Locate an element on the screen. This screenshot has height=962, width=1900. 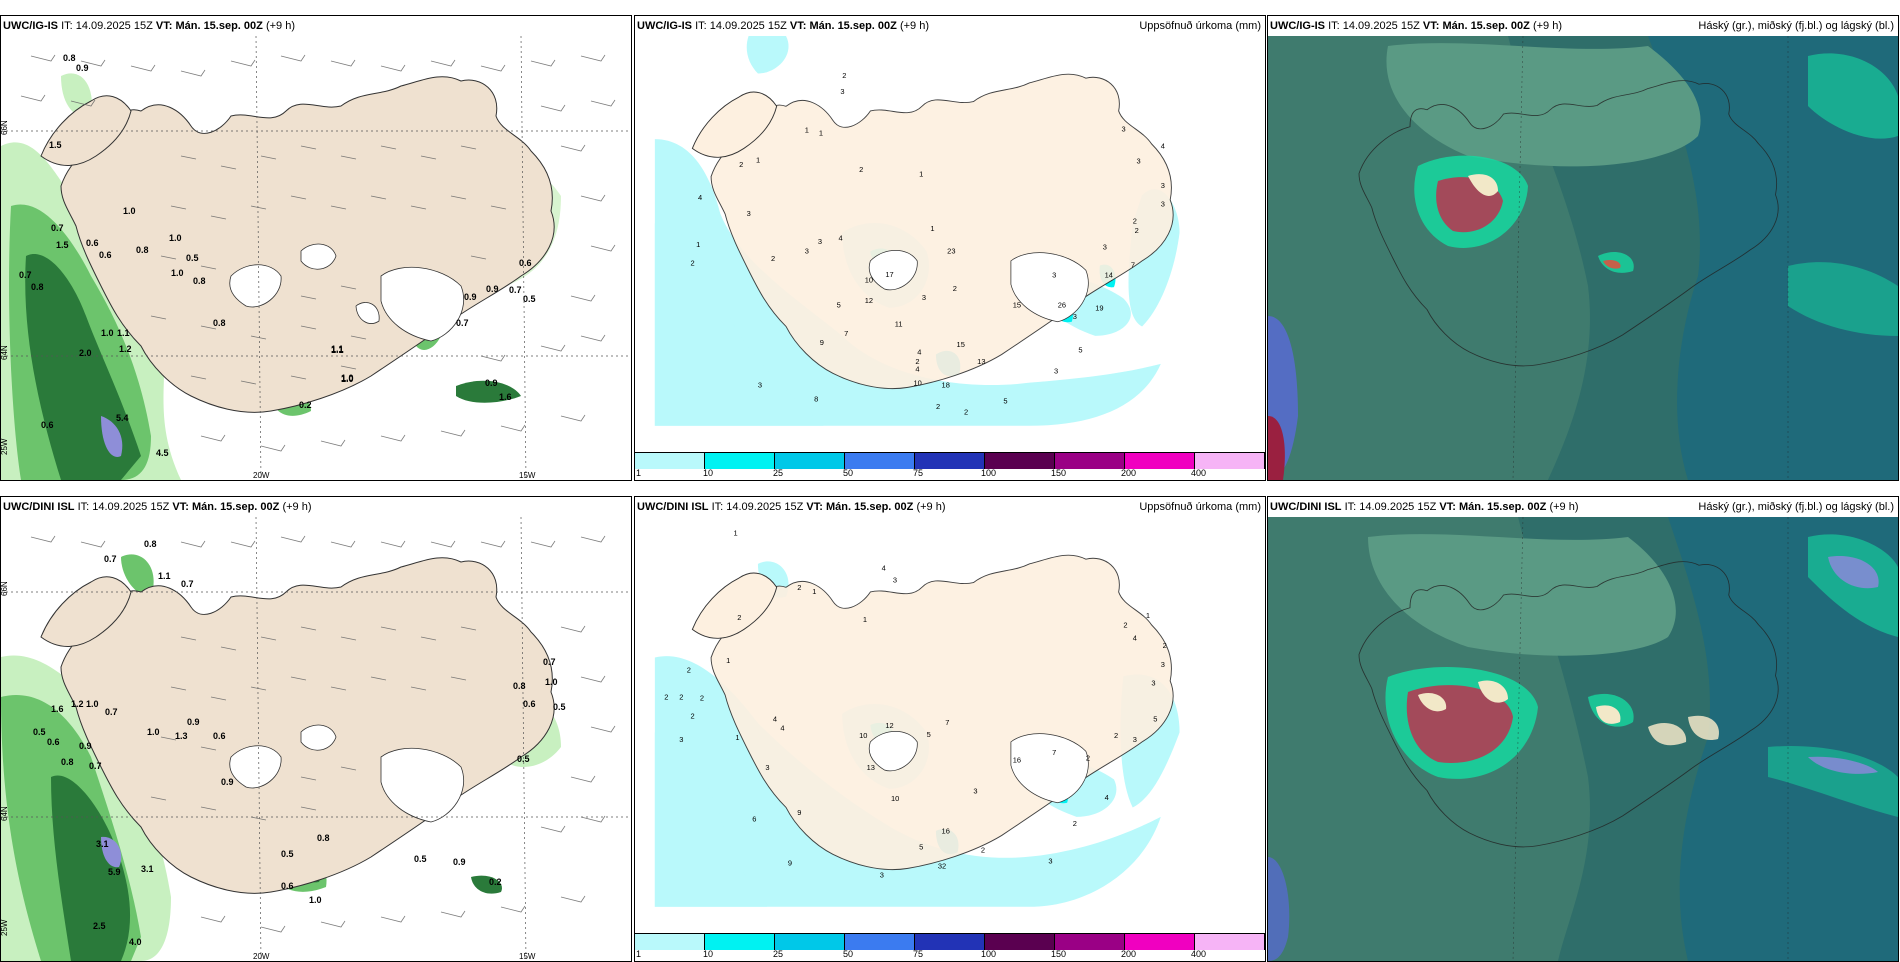
precip-value: 19 is located at coordinates (1099, 308).